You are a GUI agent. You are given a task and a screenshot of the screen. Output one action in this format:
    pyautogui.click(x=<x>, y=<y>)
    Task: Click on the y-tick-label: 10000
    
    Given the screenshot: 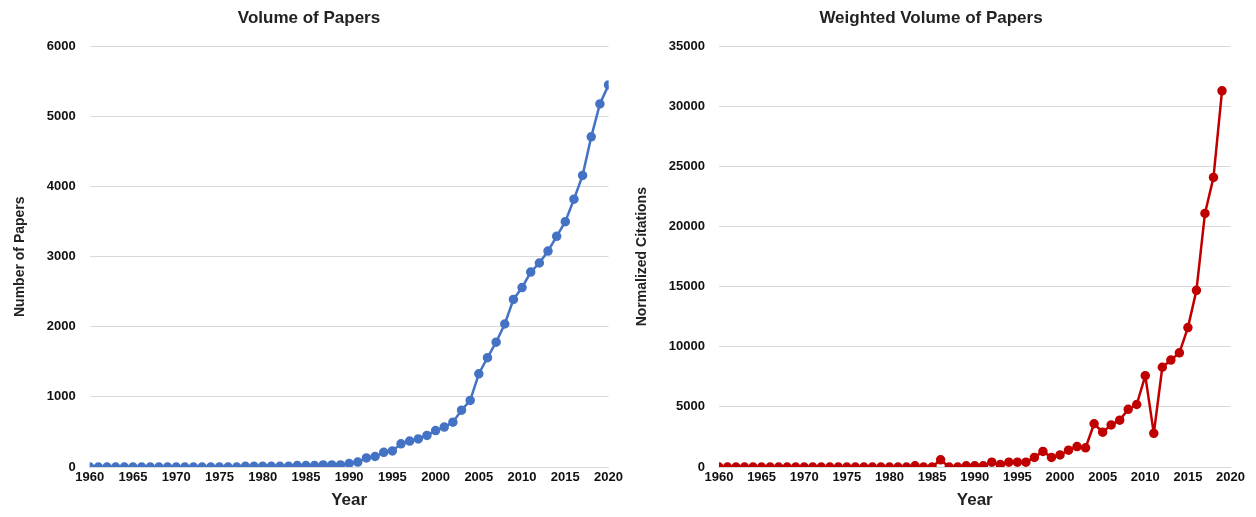 What is the action you would take?
    pyautogui.click(x=686, y=346)
    